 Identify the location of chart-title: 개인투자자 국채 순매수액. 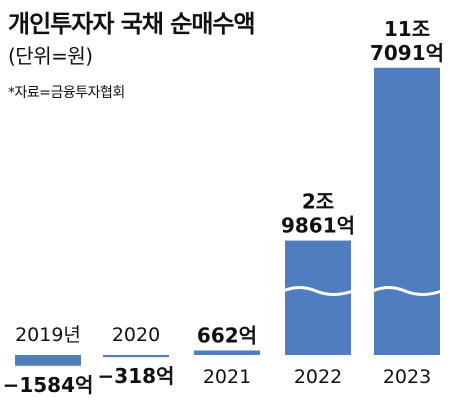
(132, 24).